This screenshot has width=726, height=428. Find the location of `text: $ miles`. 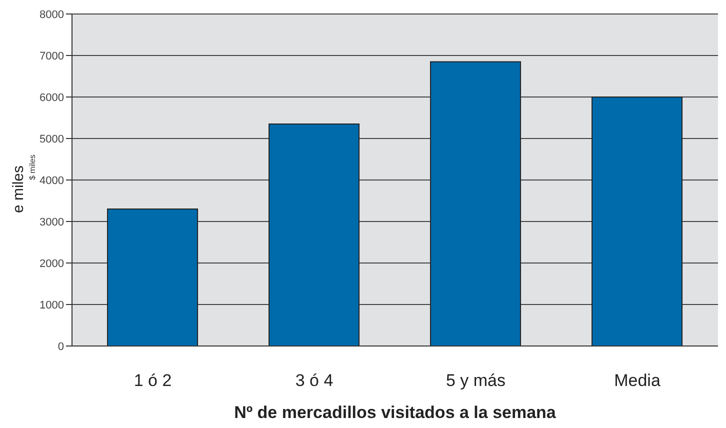

text: $ miles is located at coordinates (32, 167).